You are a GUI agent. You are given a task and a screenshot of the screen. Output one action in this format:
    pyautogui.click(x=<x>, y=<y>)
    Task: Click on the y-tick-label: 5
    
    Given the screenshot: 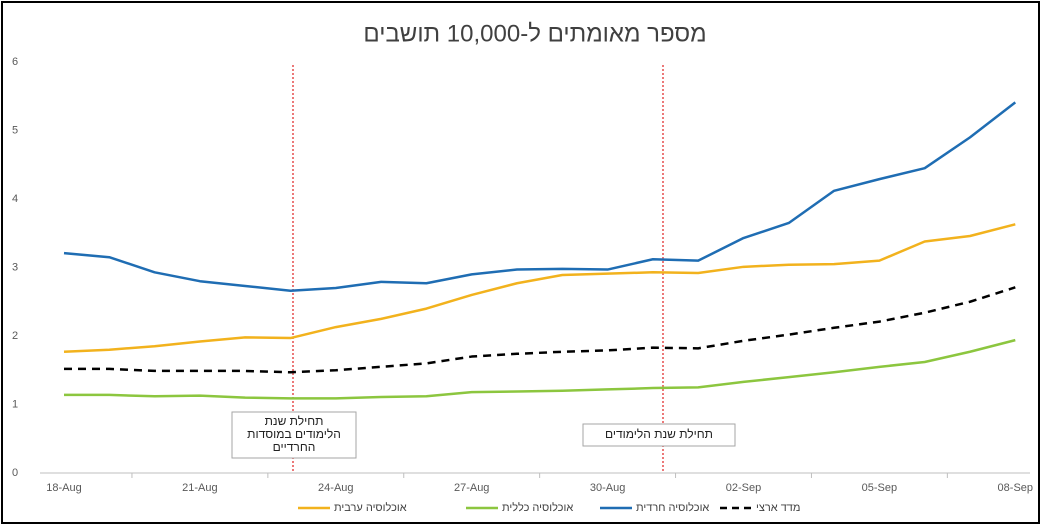 What is the action you would take?
    pyautogui.click(x=15, y=130)
    